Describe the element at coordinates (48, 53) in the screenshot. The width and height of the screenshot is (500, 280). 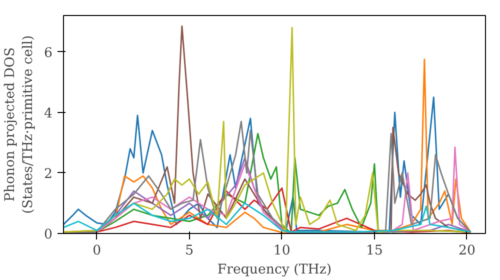
I see `y-tick-label: 6` at that location.